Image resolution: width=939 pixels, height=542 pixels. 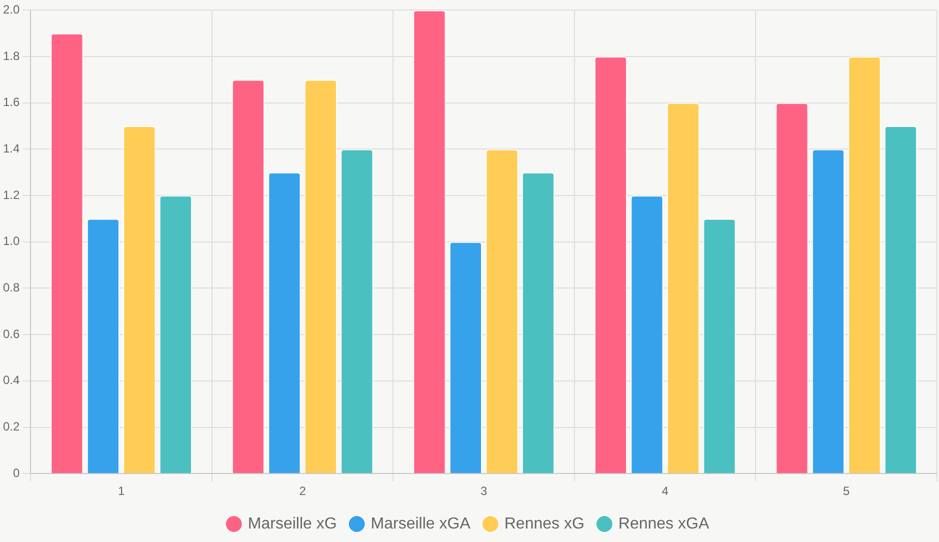 What do you see at coordinates (11, 55) in the screenshot?
I see `y-tick-label: 1.8` at bounding box center [11, 55].